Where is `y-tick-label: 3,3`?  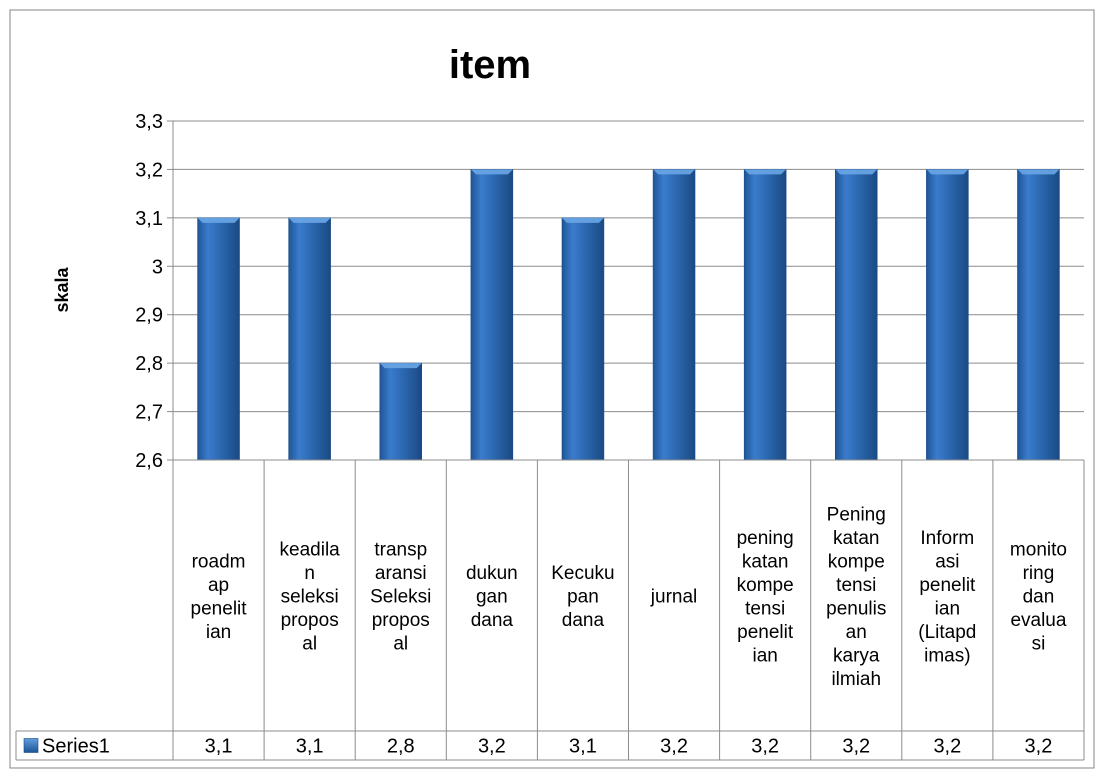
y-tick-label: 3,3 is located at coordinates (149, 122).